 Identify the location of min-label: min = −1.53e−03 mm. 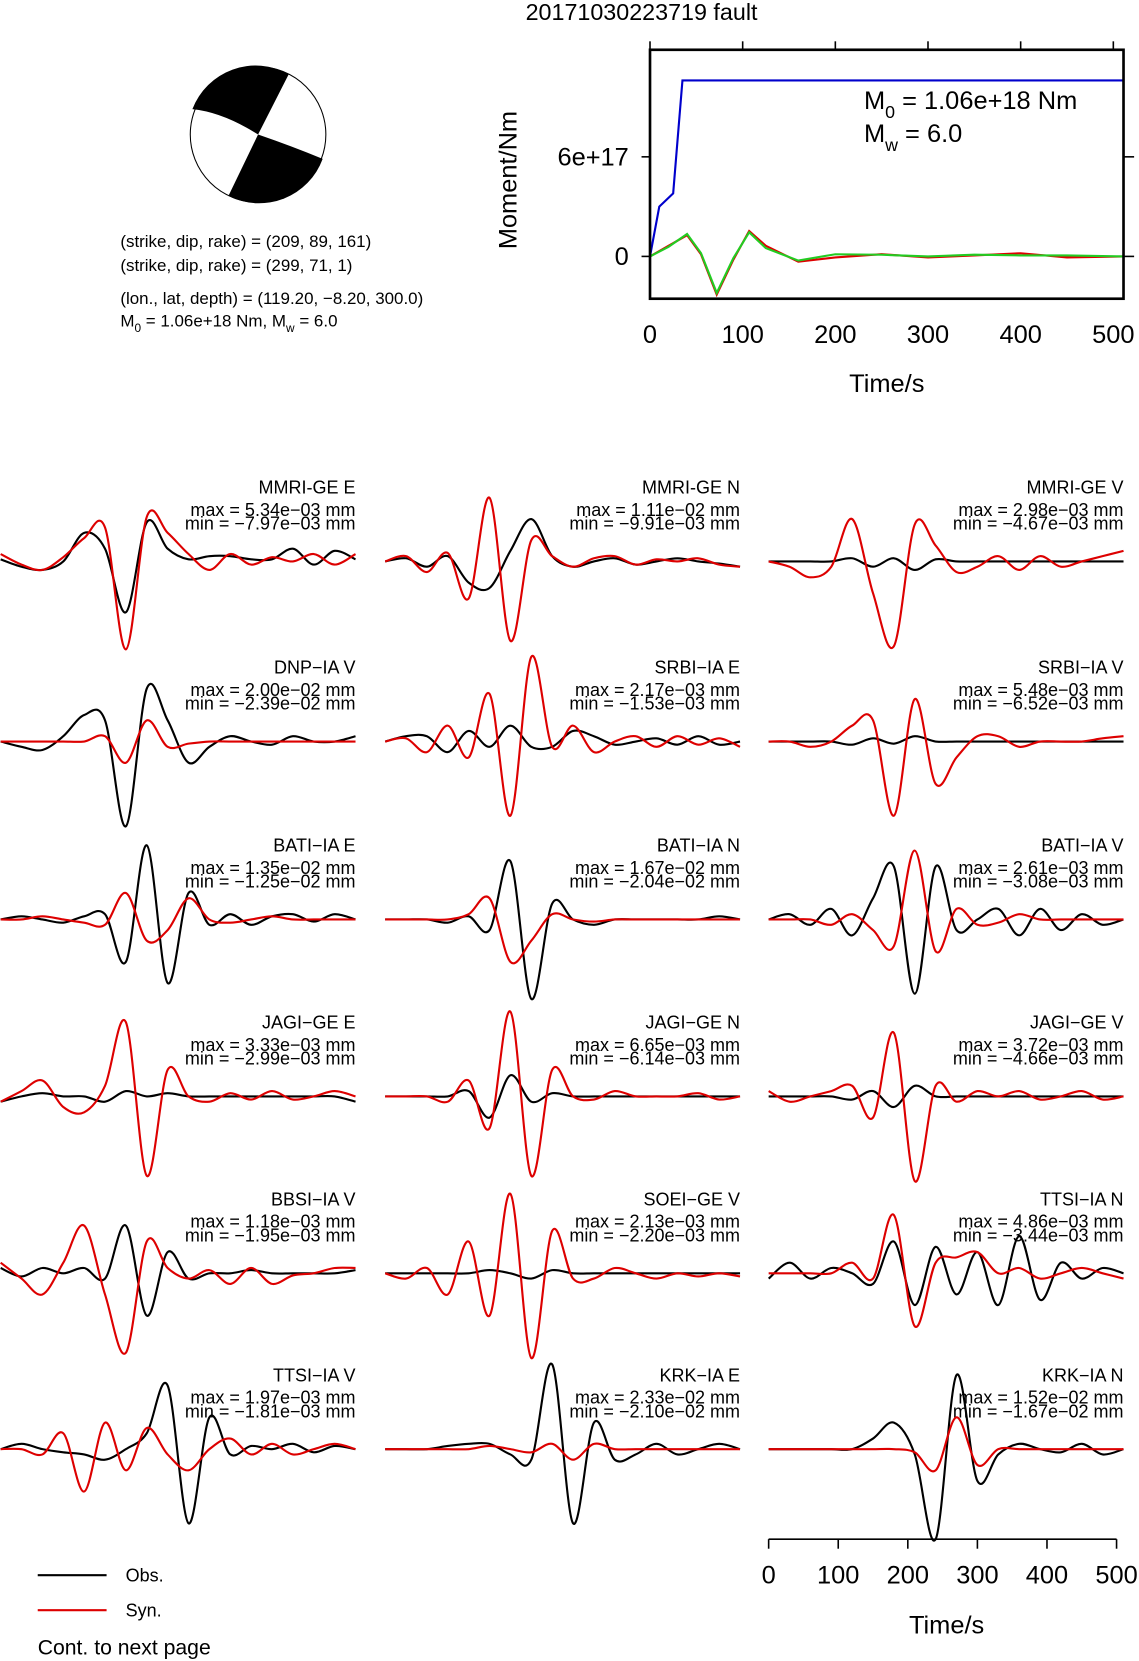
(654, 704).